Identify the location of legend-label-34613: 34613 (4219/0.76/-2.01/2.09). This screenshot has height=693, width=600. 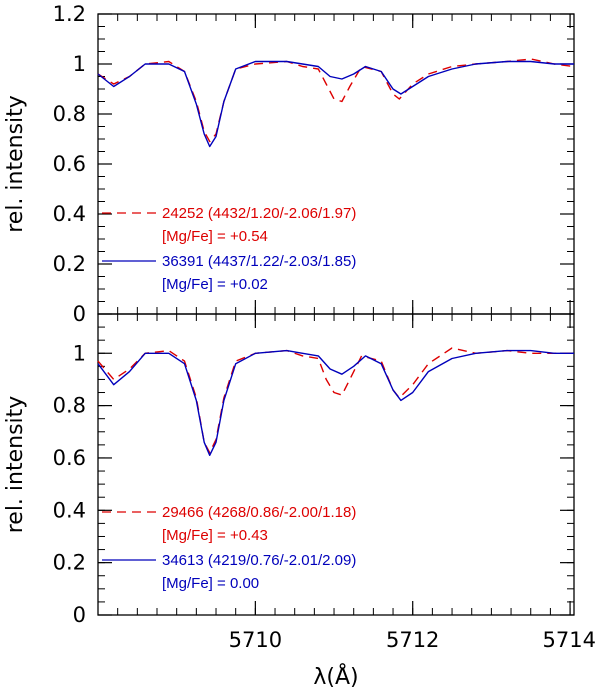
(259, 560).